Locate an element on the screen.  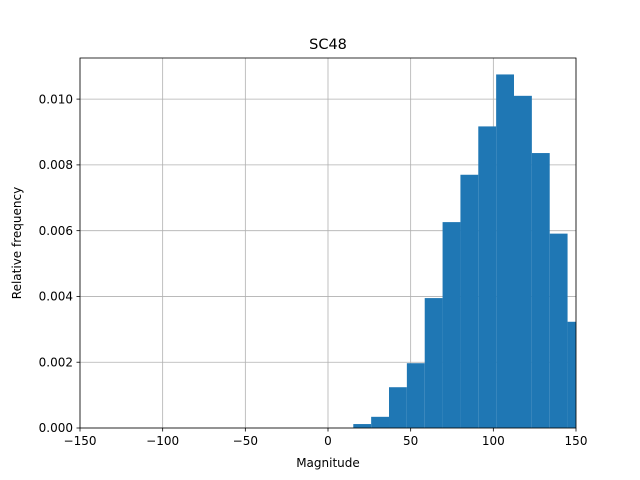
x-tick-label: 0 is located at coordinates (328, 441).